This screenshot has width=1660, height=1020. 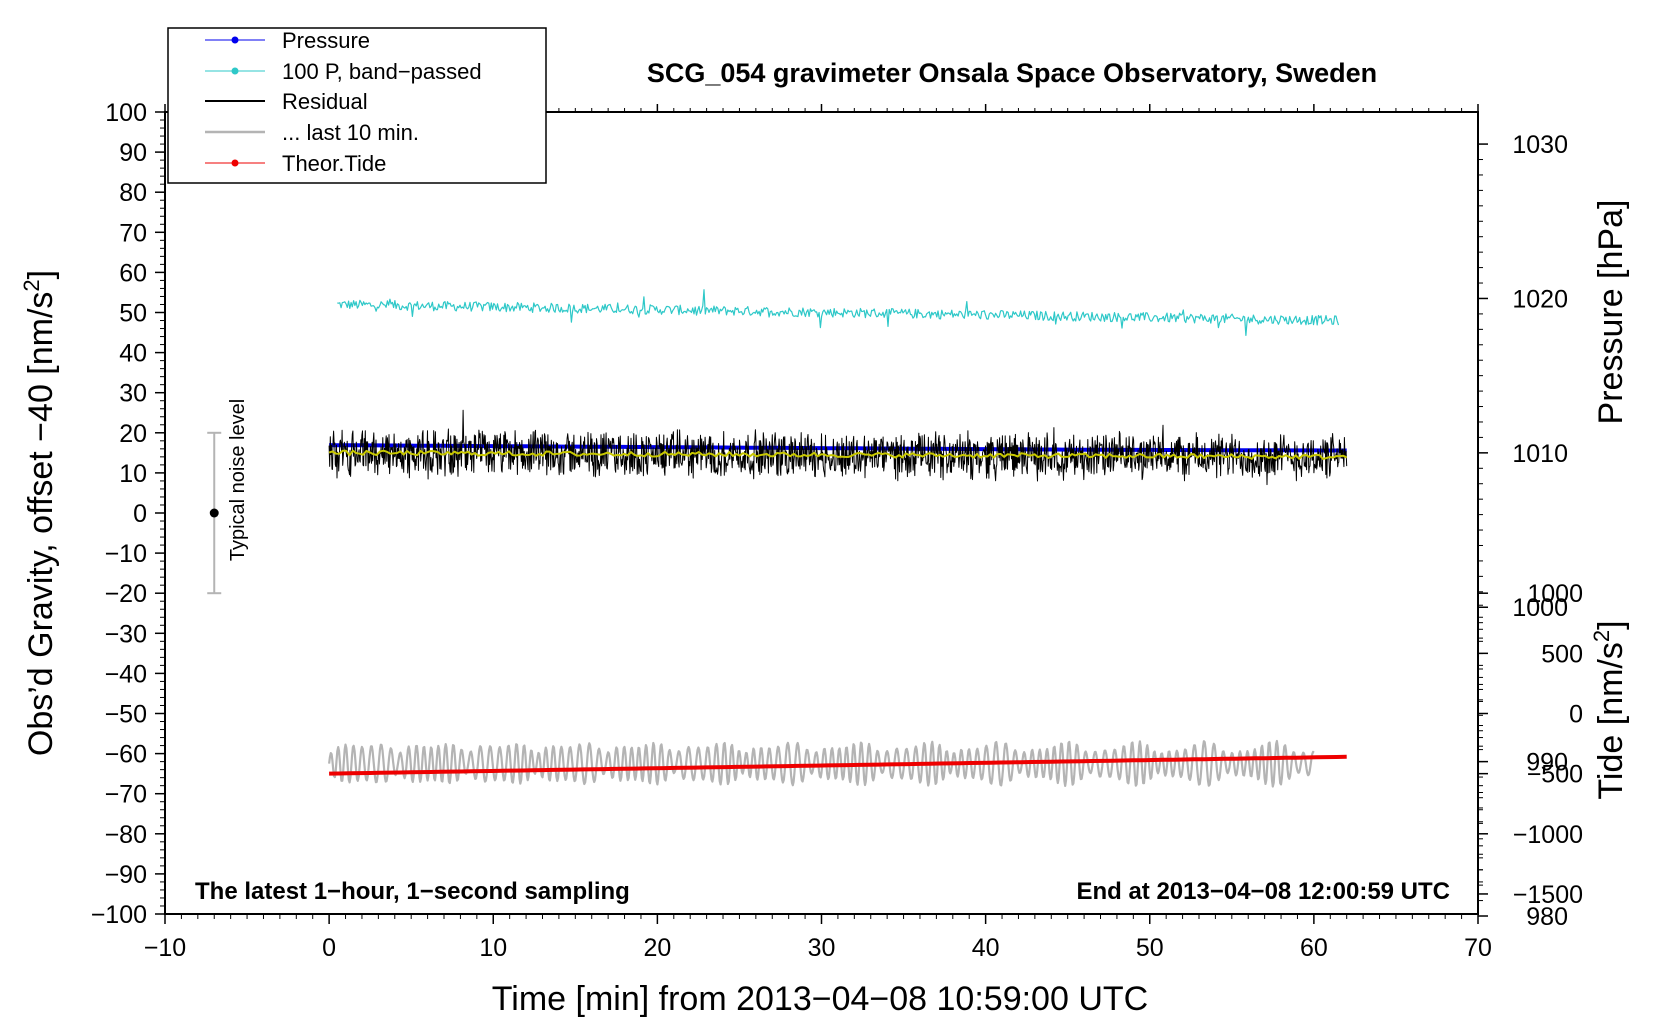 I want to click on y-right-tide-title: Tide [nm/s2], so click(x=1609, y=709).